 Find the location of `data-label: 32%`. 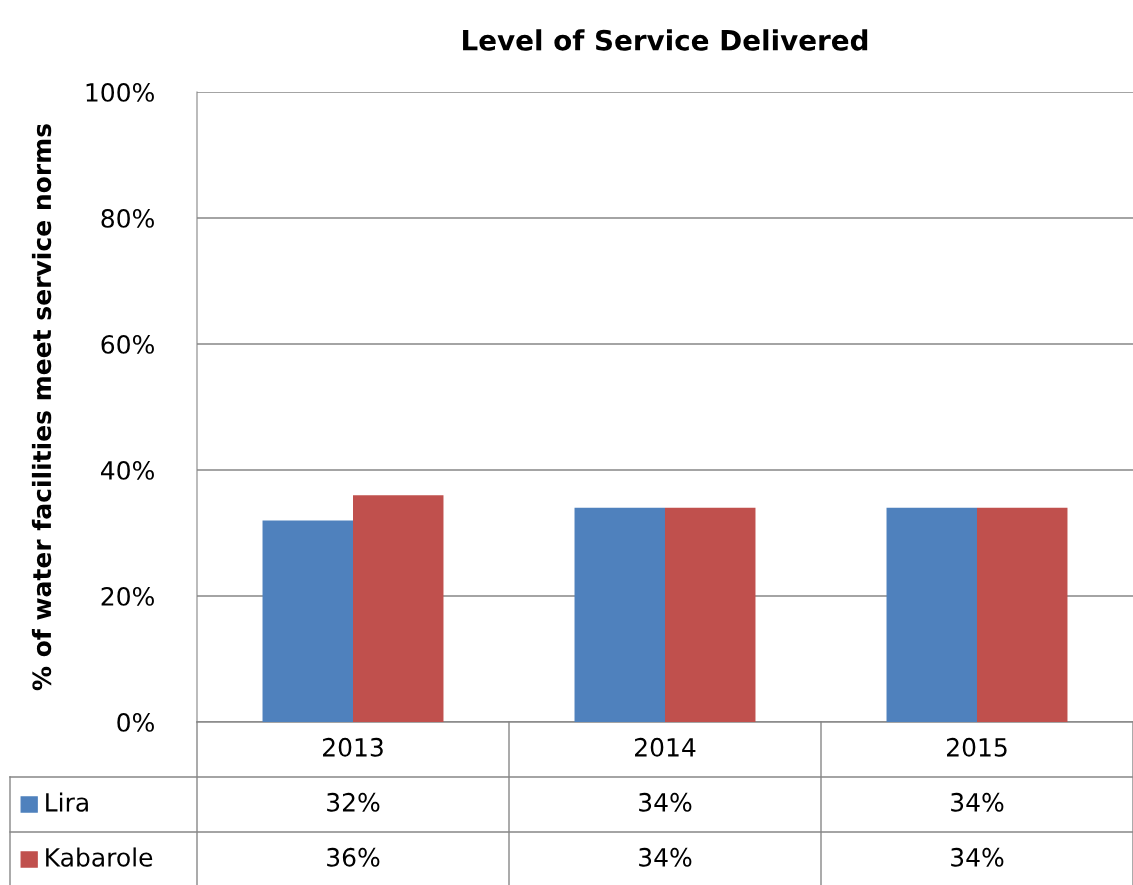

data-label: 32% is located at coordinates (353, 802).